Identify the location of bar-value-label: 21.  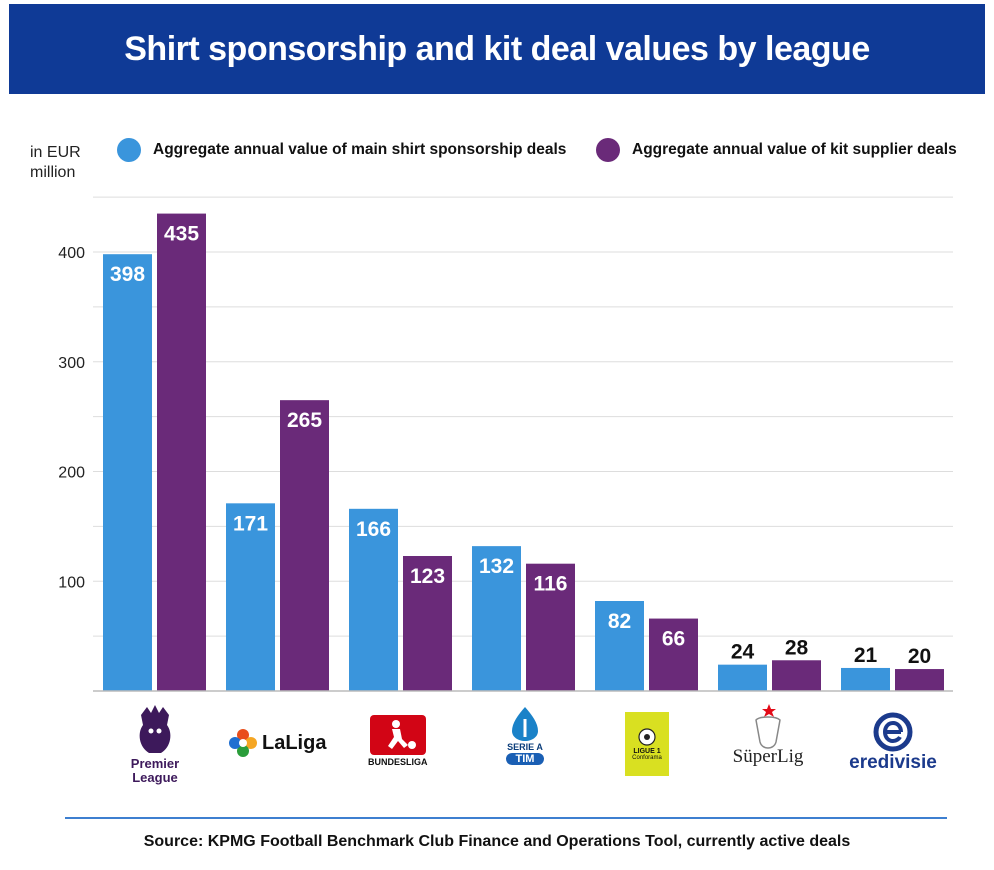
(866, 655).